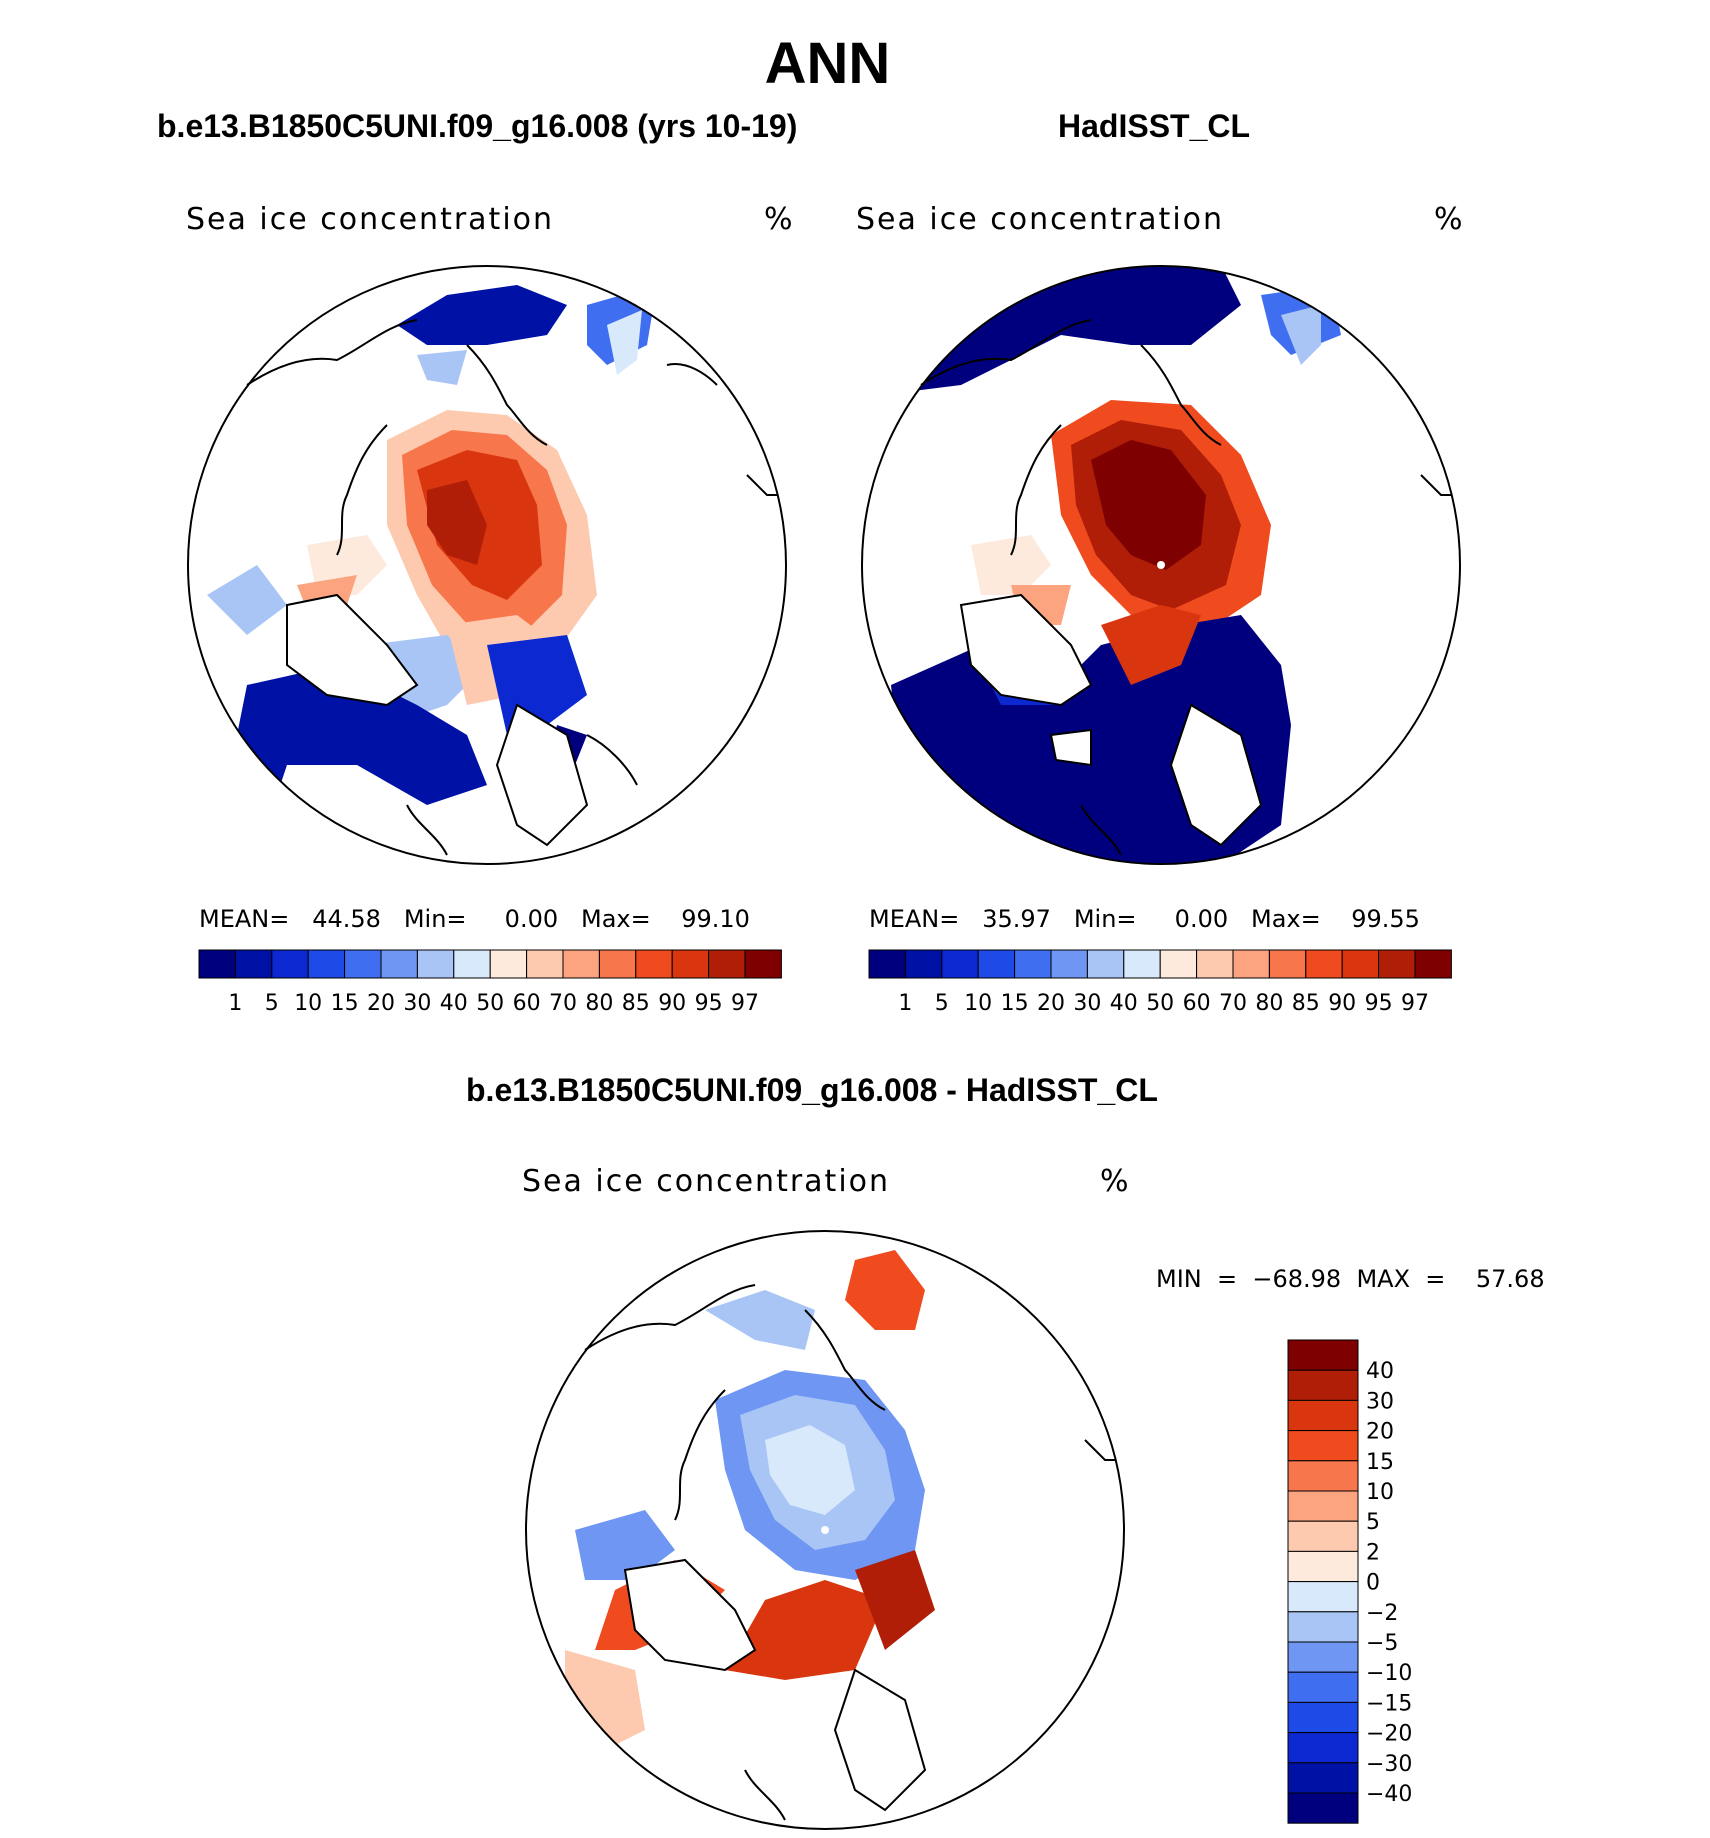 Image resolution: width=1710 pixels, height=1838 pixels. I want to click on right-colorbar: 1 5 10 15 20 30 40 50 60 70 80 85 90 95 97, so click(1160, 982).